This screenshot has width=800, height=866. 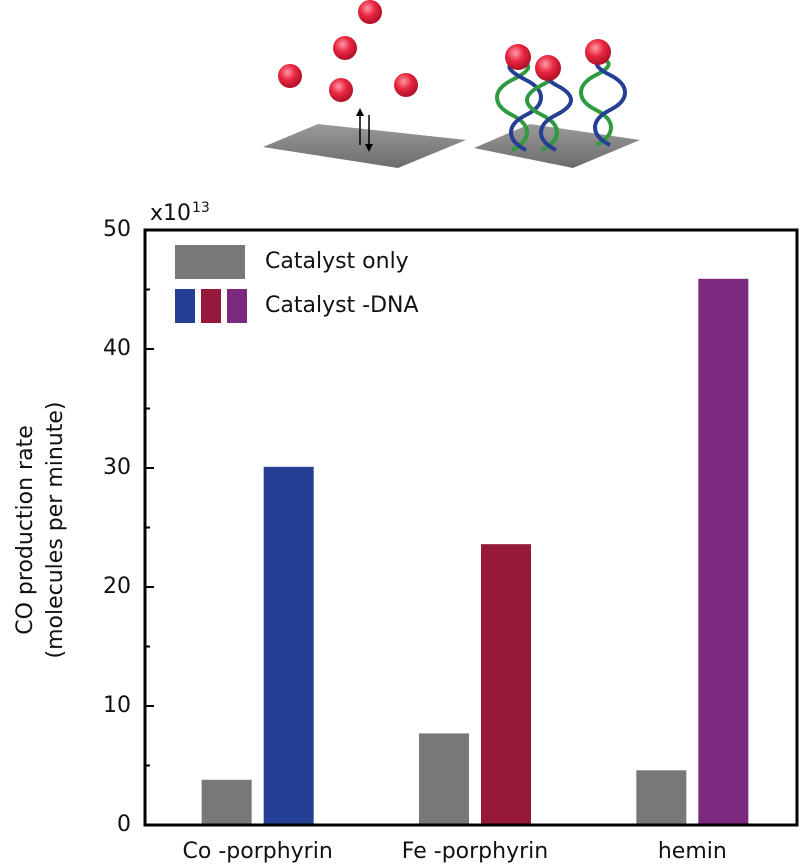 What do you see at coordinates (258, 851) in the screenshot?
I see `x-tick-label: Co -porphyrin` at bounding box center [258, 851].